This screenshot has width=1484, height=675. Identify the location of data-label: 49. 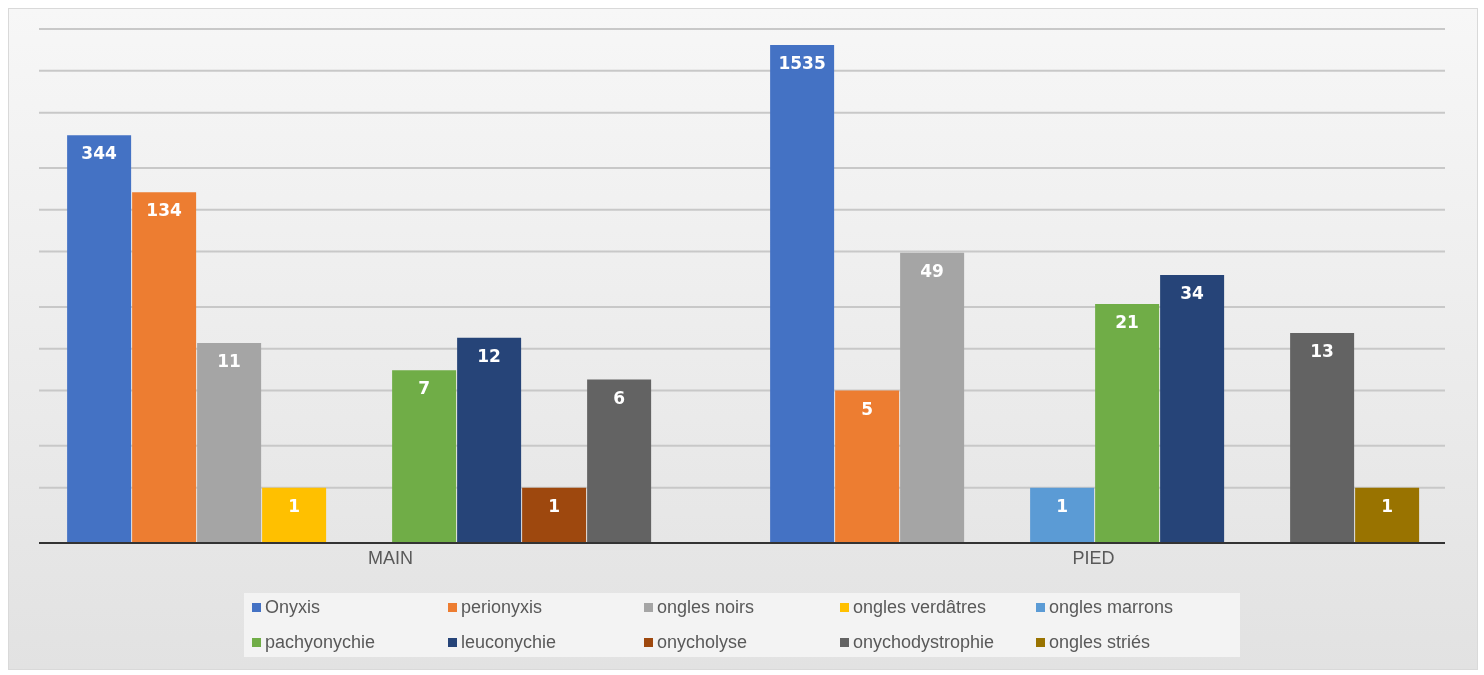
(932, 270).